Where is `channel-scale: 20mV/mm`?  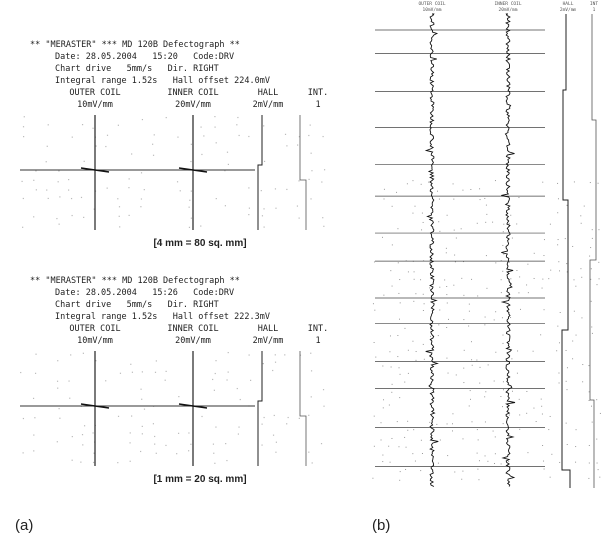 channel-scale: 20mV/mm is located at coordinates (193, 105).